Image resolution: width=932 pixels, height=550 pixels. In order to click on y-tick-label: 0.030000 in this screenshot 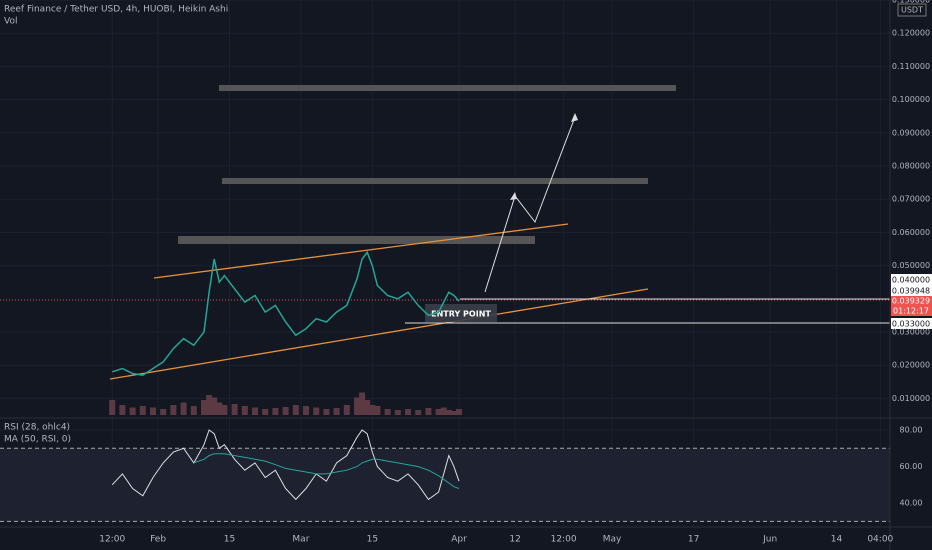, I will do `click(911, 332)`.